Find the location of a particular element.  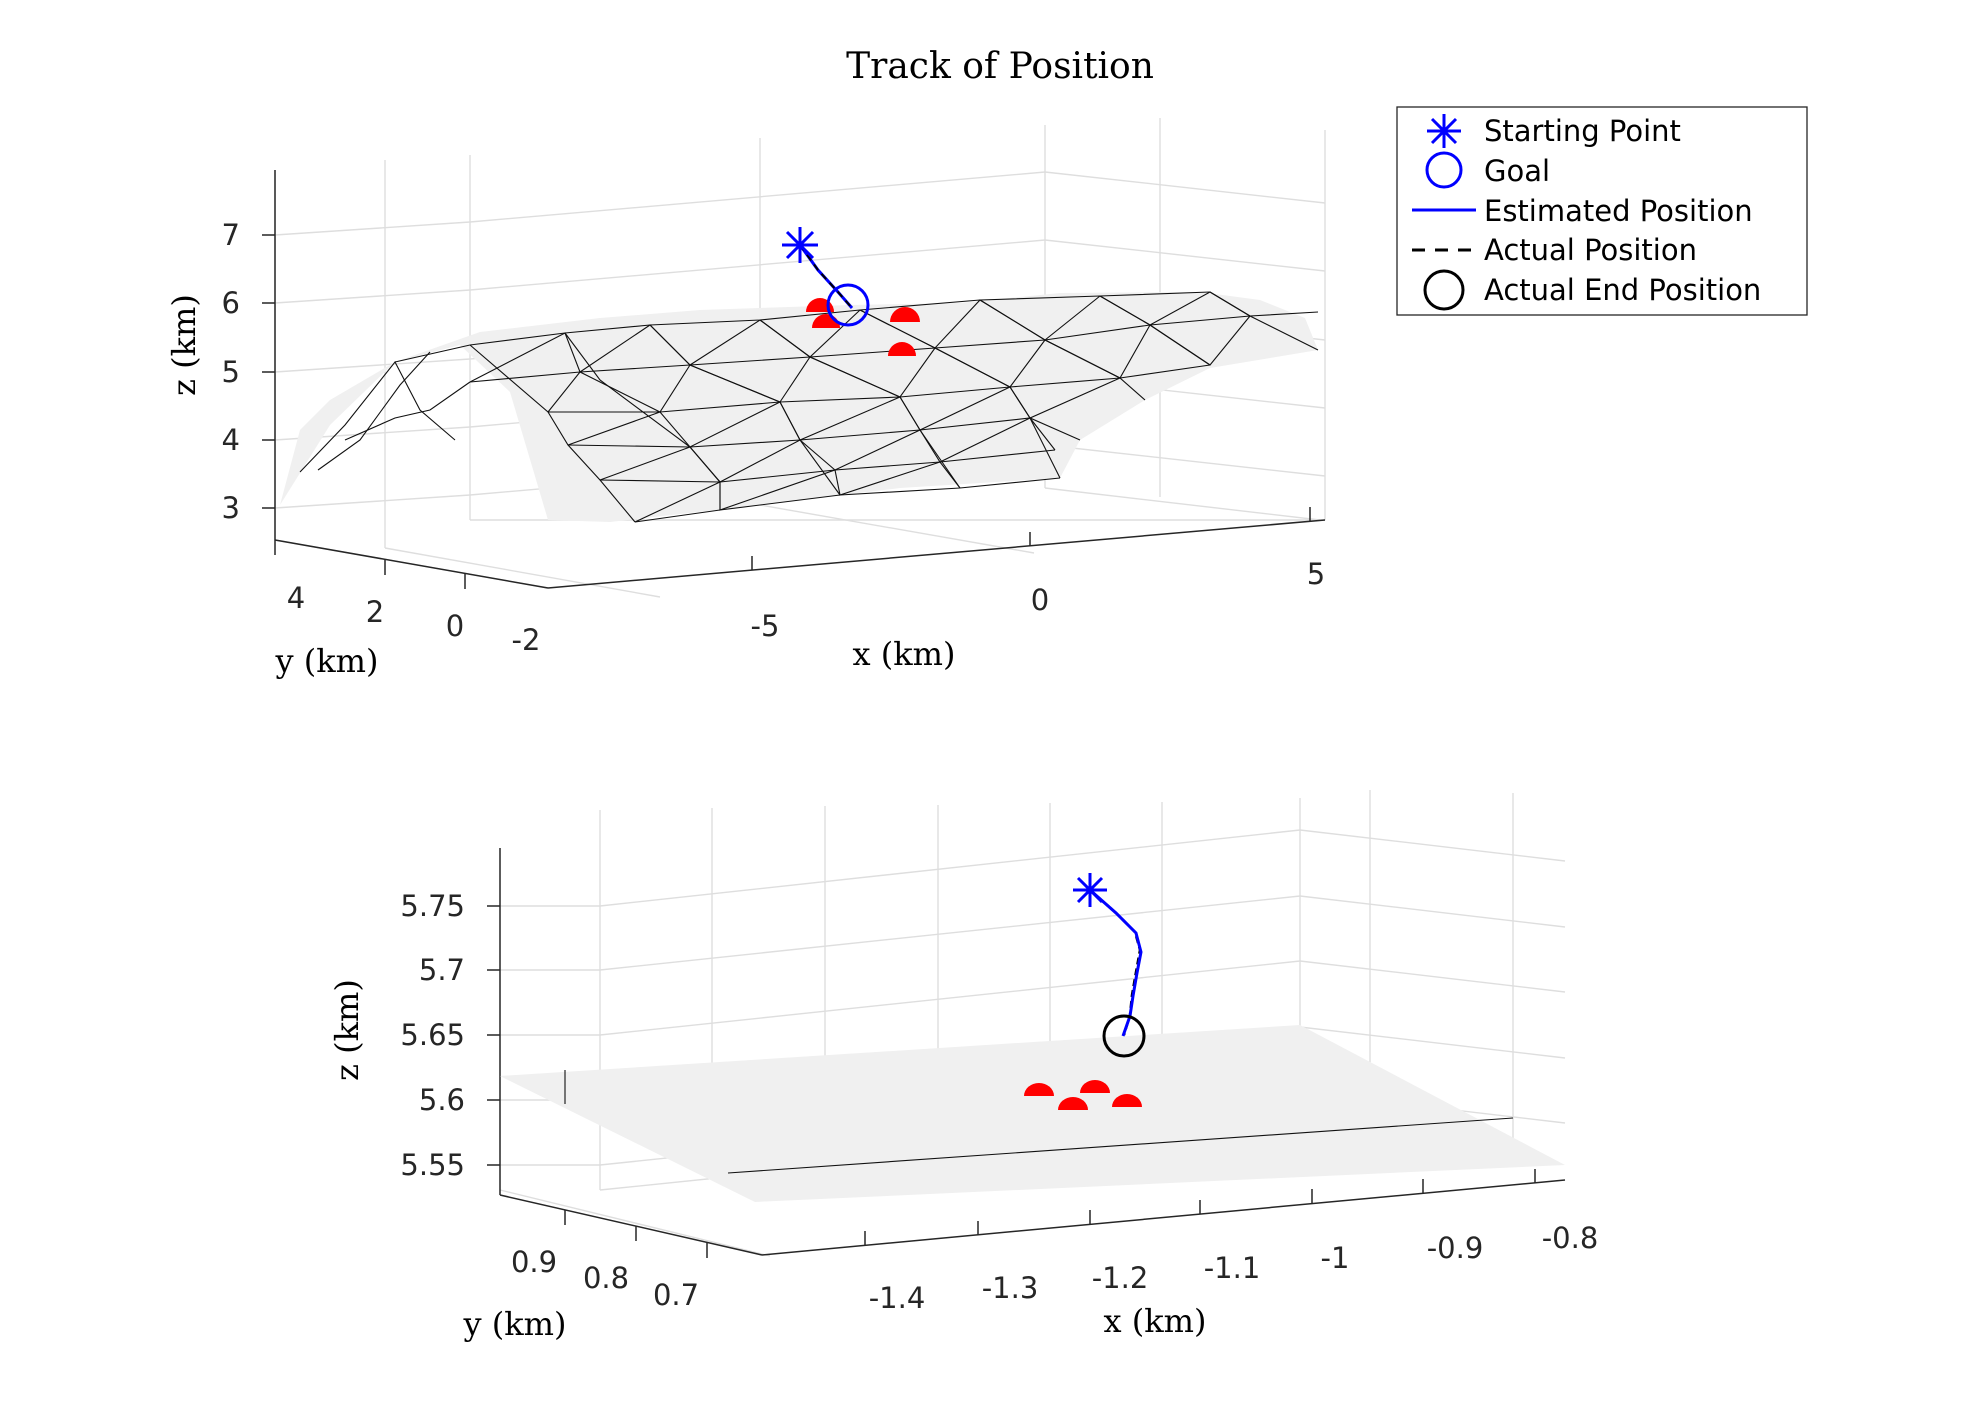

svg-text: 0.8 is located at coordinates (606, 1278).